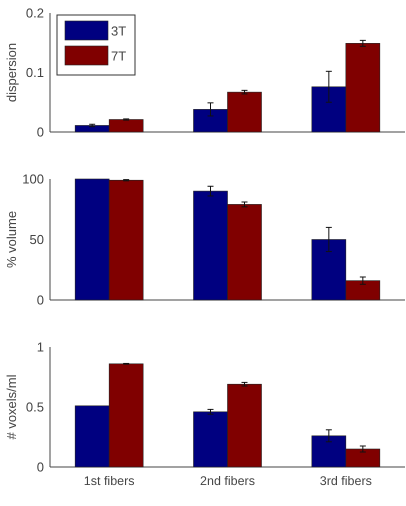  What do you see at coordinates (11, 239) in the screenshot?
I see `y-axis-title: % volume` at bounding box center [11, 239].